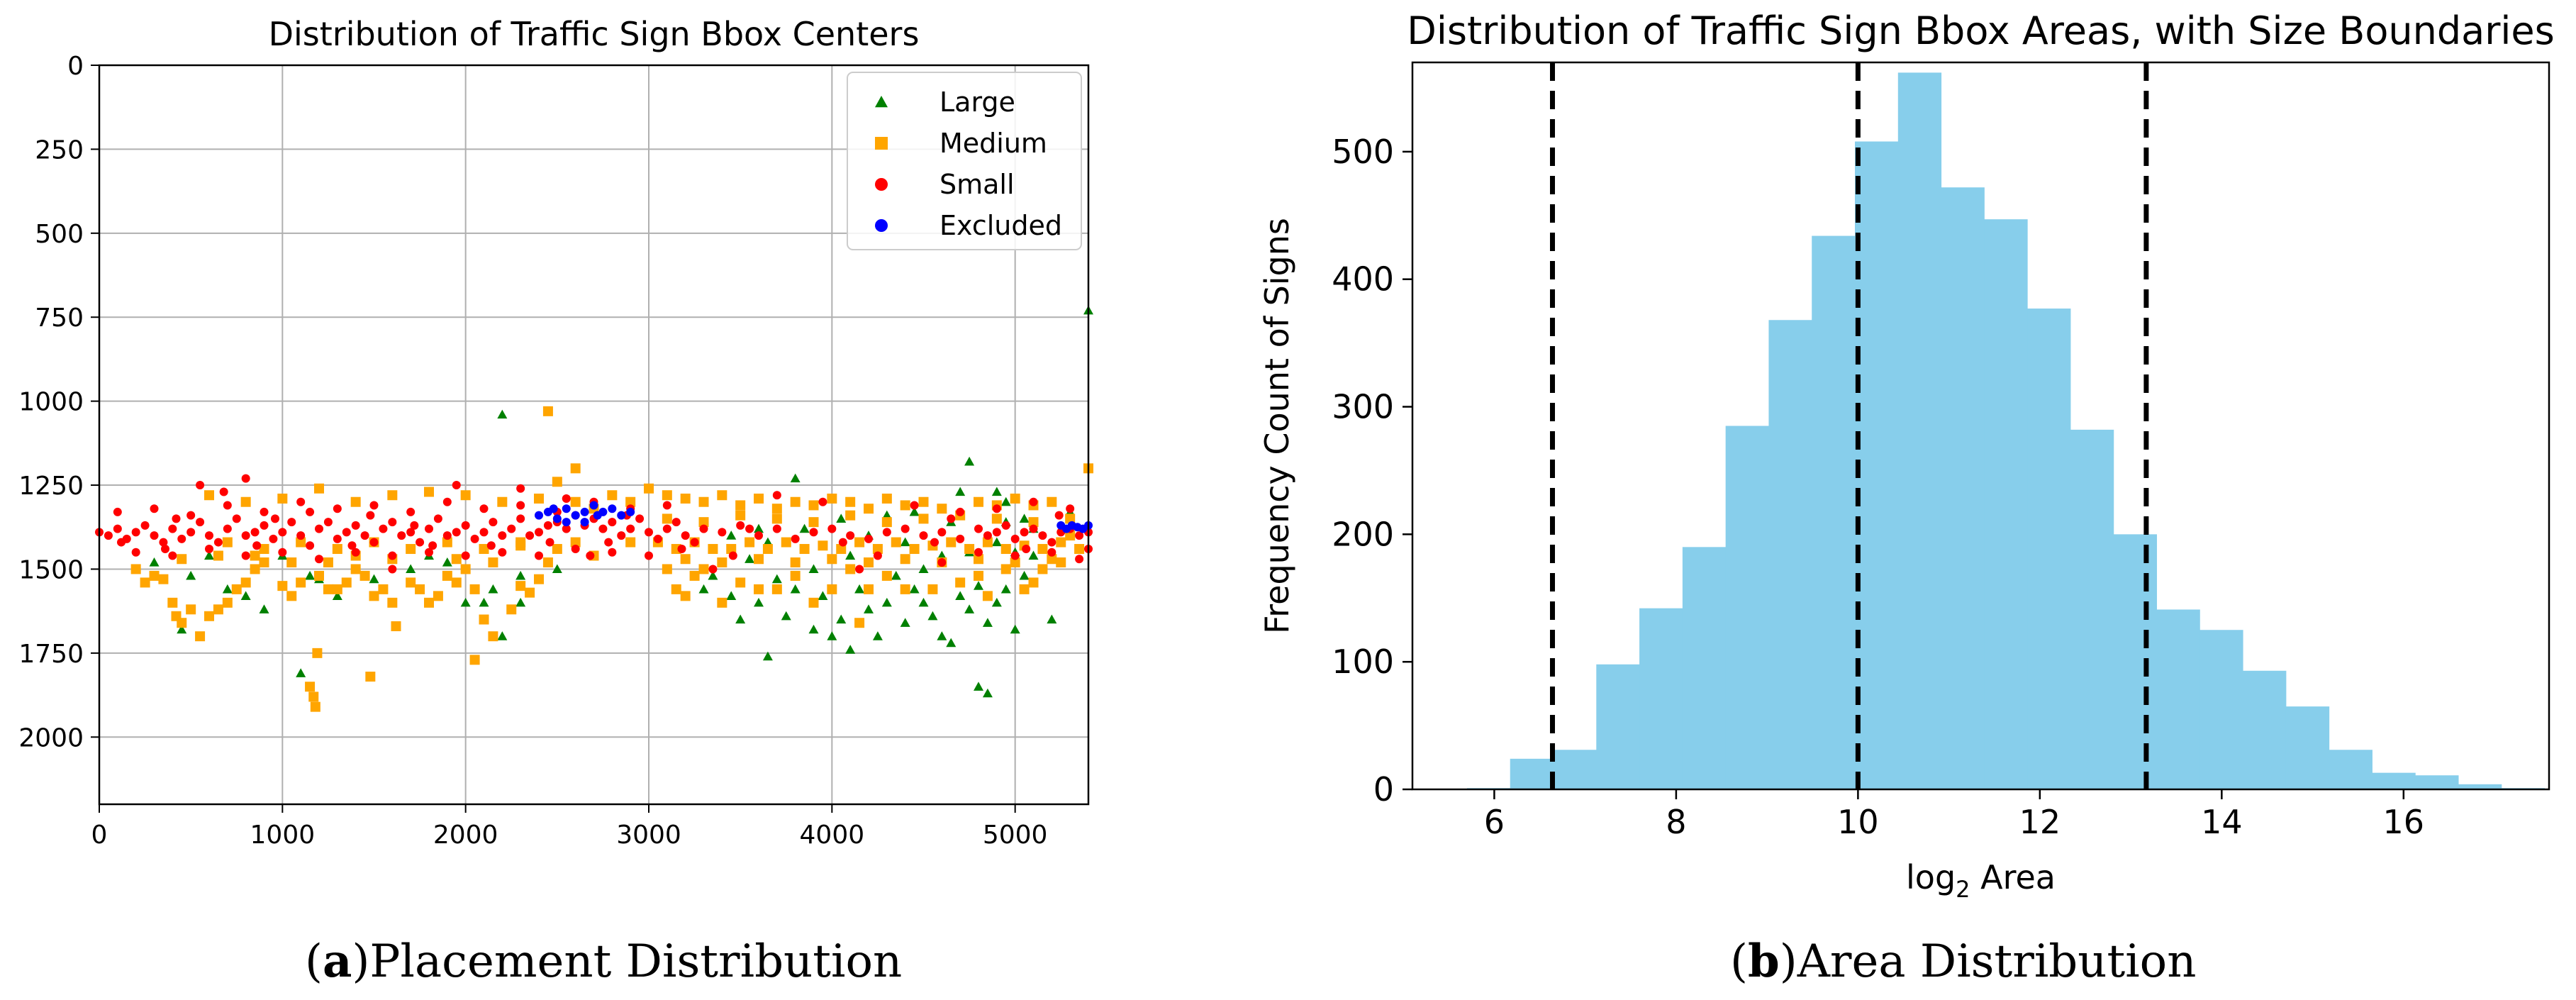 This screenshot has height=1000, width=2576. Describe the element at coordinates (59, 234) in the screenshot. I see `y-tick-label: 500` at that location.